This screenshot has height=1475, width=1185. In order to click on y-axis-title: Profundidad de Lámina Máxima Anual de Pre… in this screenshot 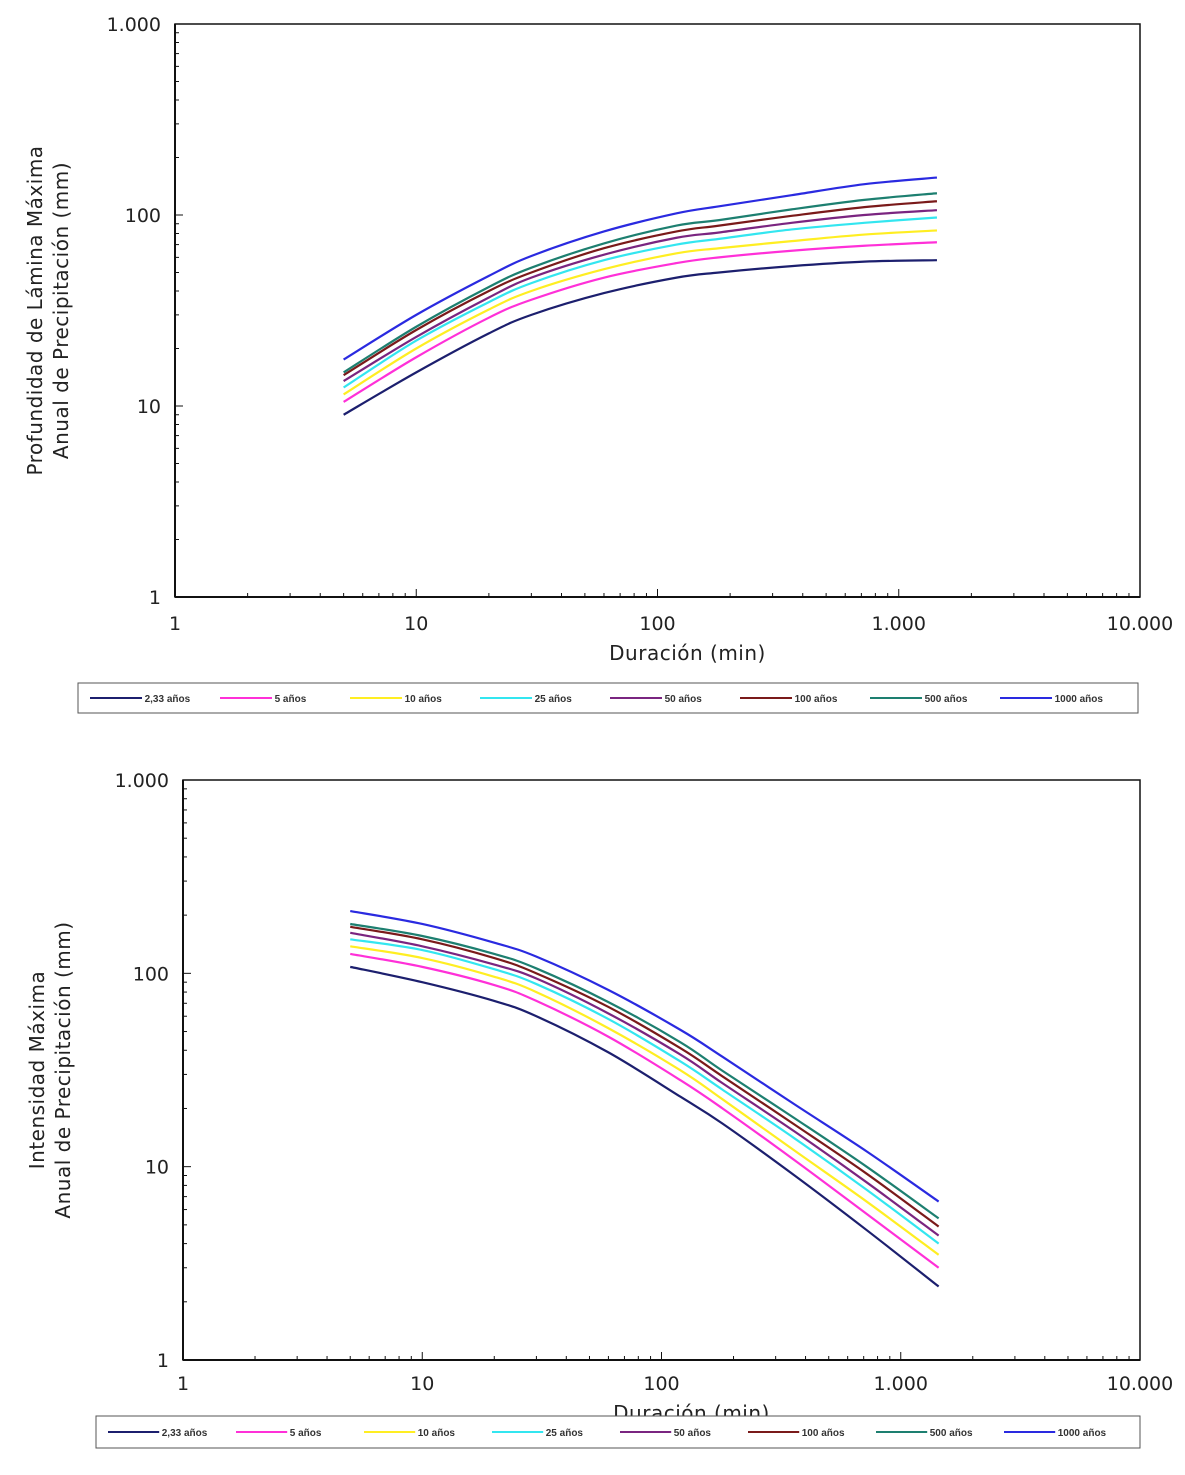, I will do `click(48, 310)`.